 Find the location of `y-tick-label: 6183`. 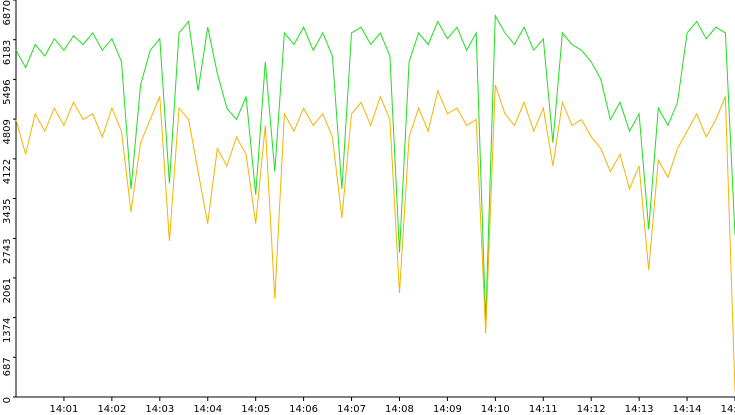

y-tick-label: 6183 is located at coordinates (7, 52).